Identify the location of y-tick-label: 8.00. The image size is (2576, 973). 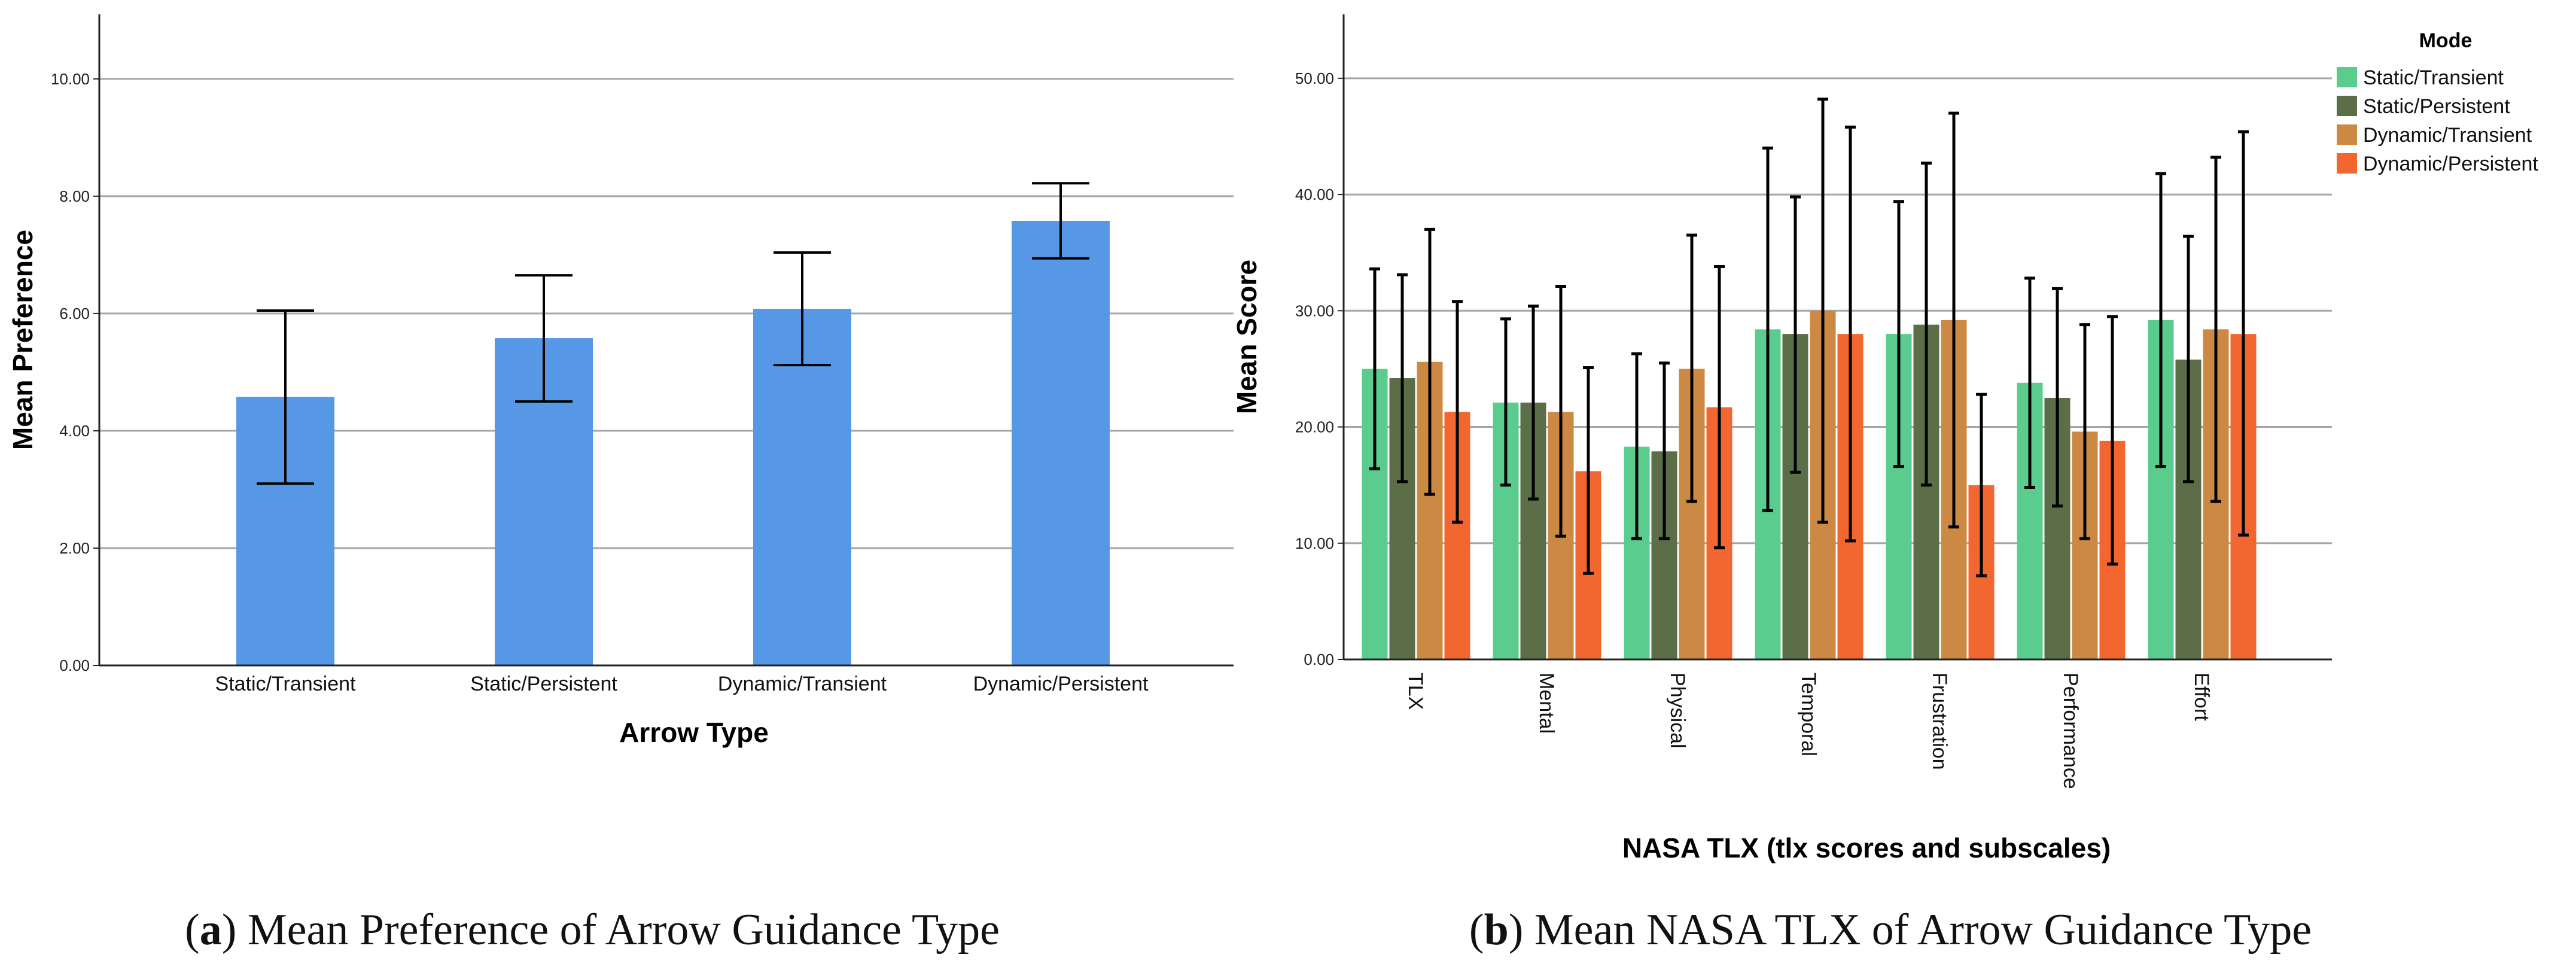
(74, 196).